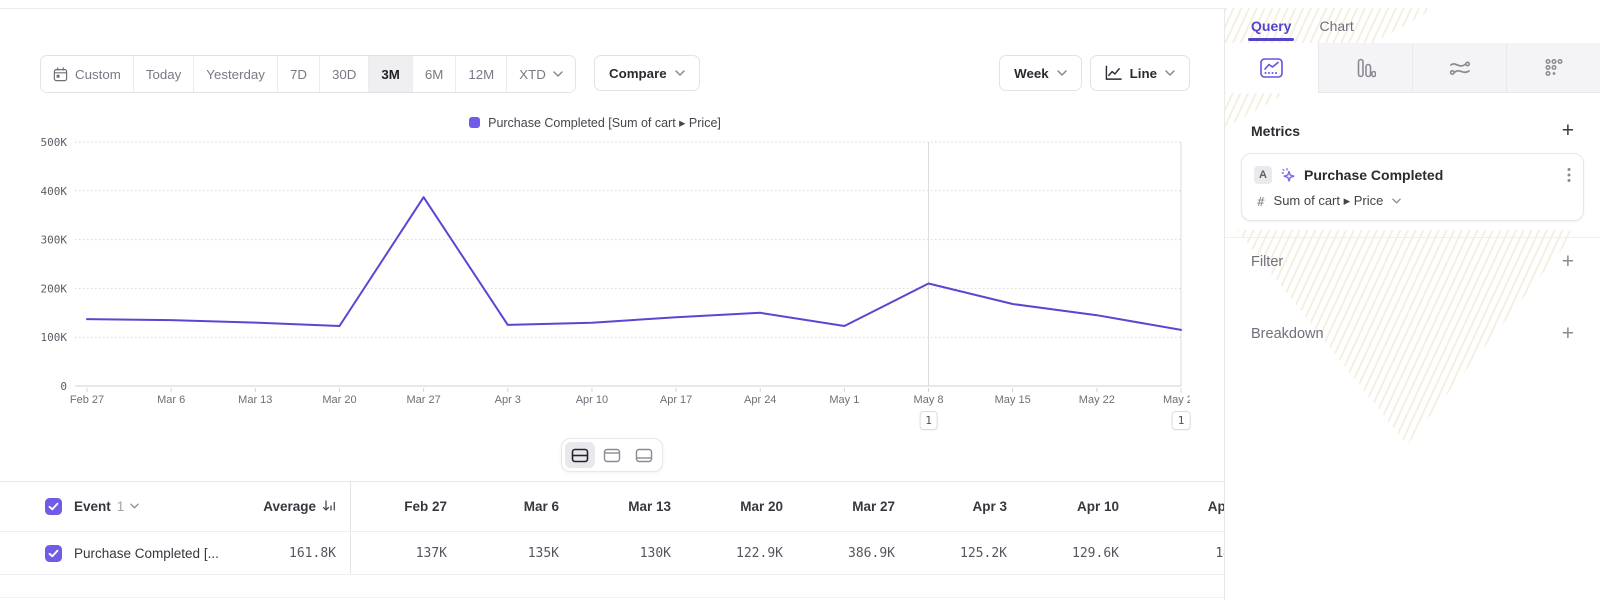 The height and width of the screenshot is (600, 1600). I want to click on range-custom-button: Custom, so click(87, 74).